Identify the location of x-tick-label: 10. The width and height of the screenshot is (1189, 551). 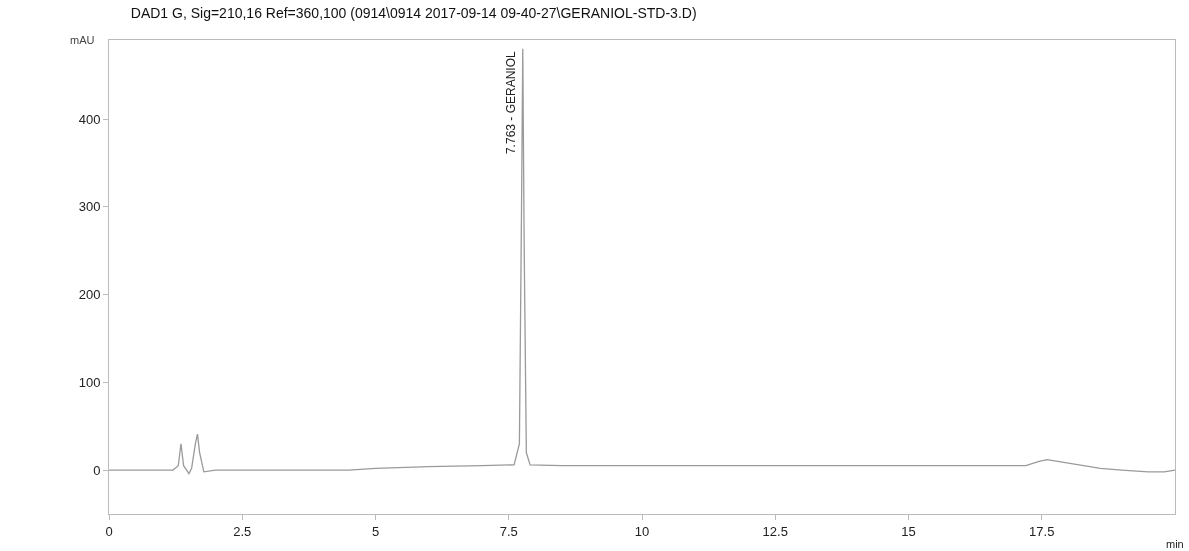
(642, 531).